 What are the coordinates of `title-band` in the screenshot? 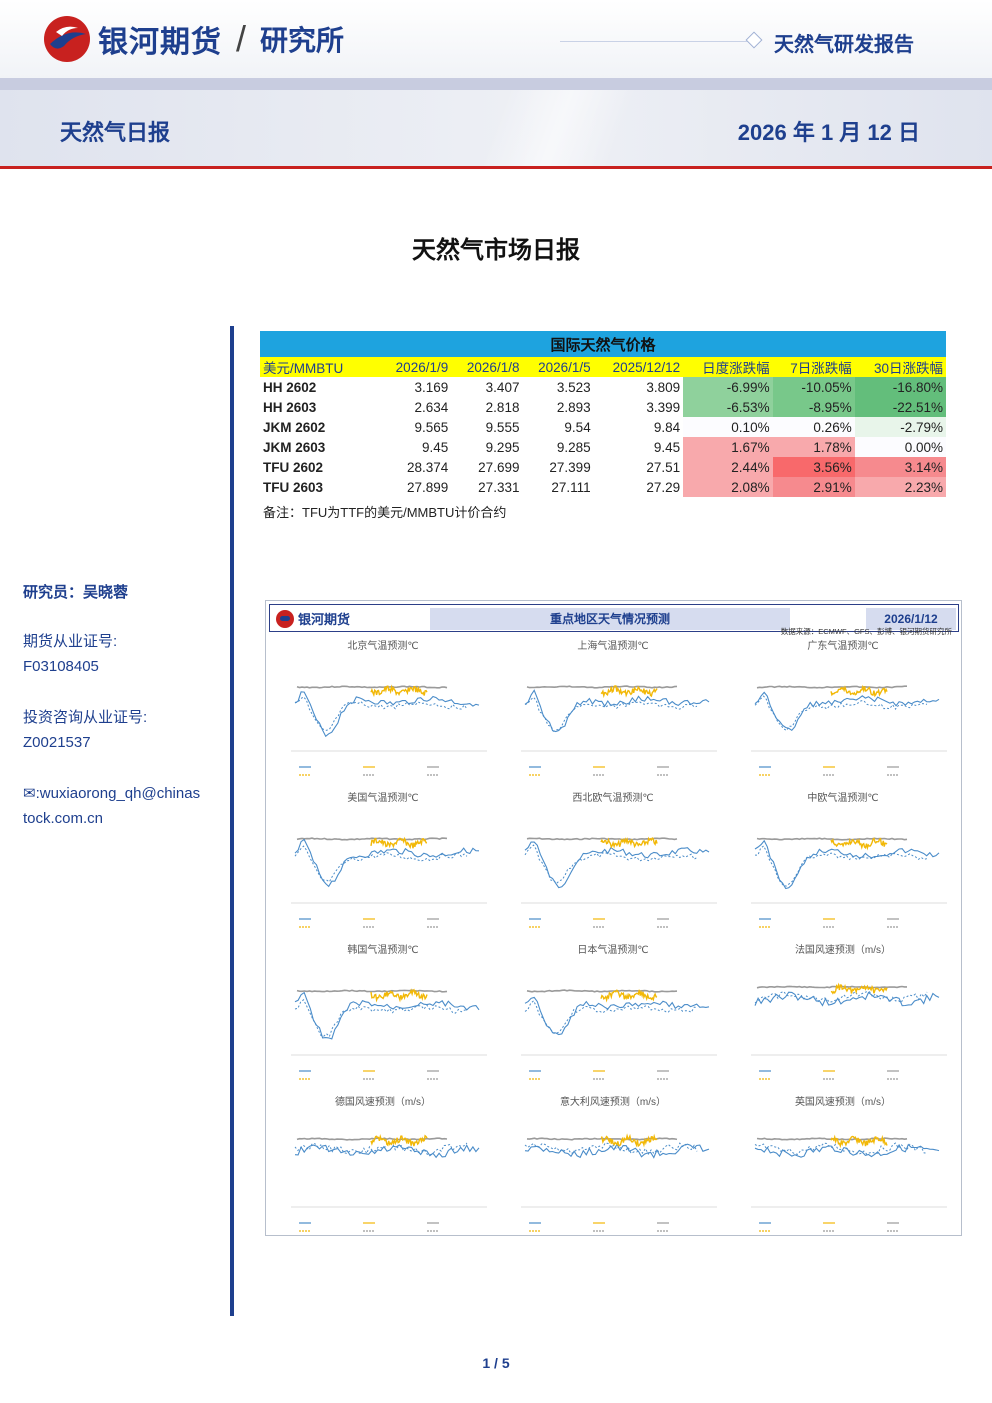 It's located at (496, 128).